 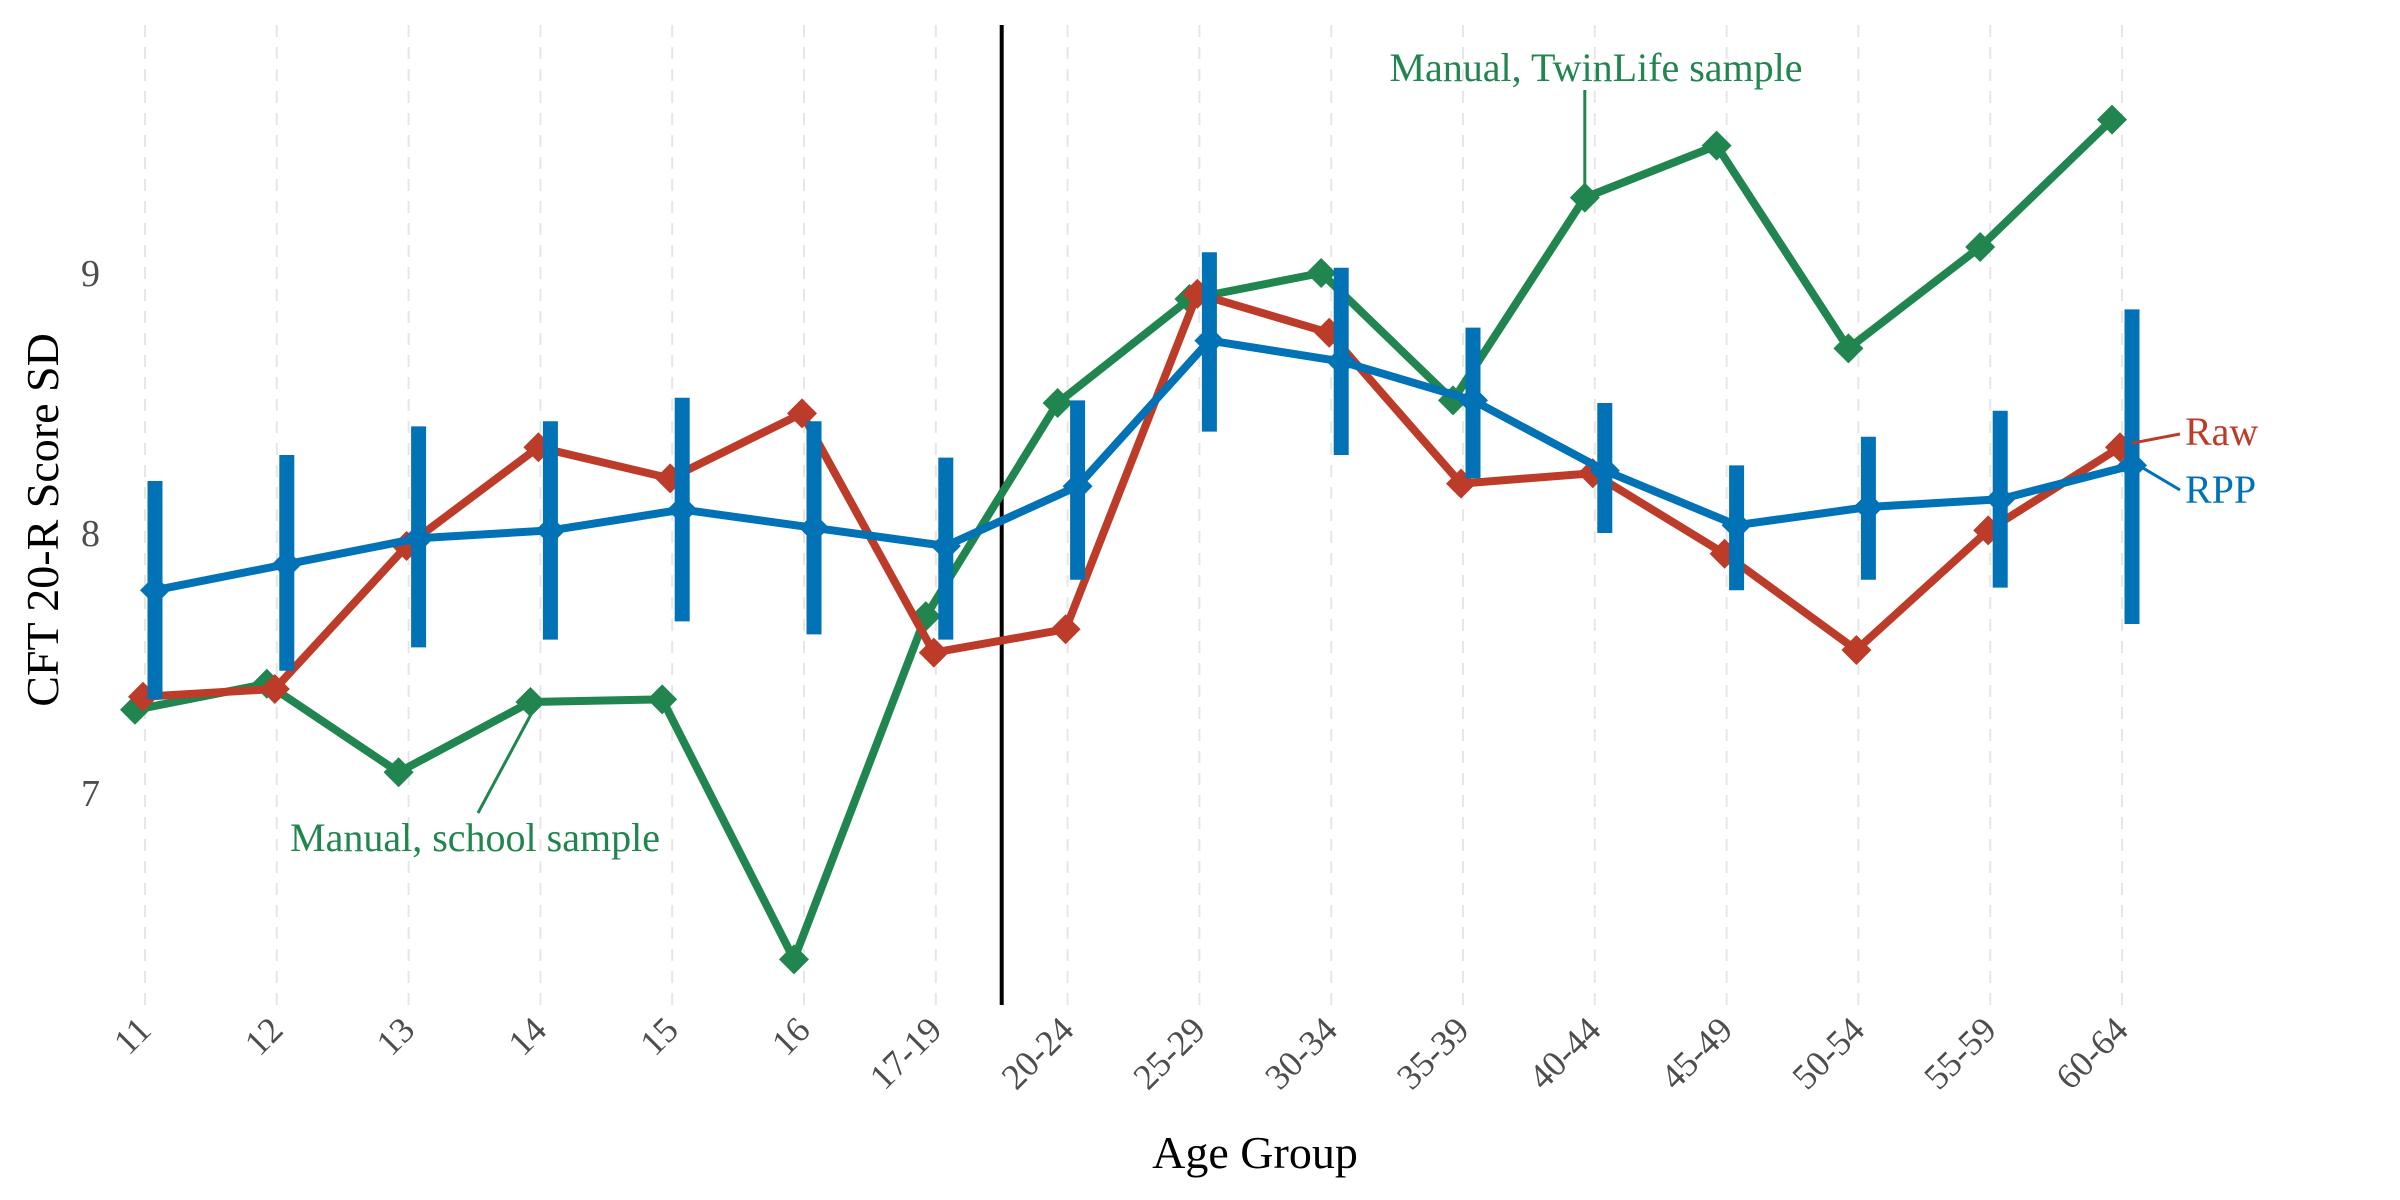 What do you see at coordinates (1565, 1053) in the screenshot?
I see `x-tick-label-11: 40-44` at bounding box center [1565, 1053].